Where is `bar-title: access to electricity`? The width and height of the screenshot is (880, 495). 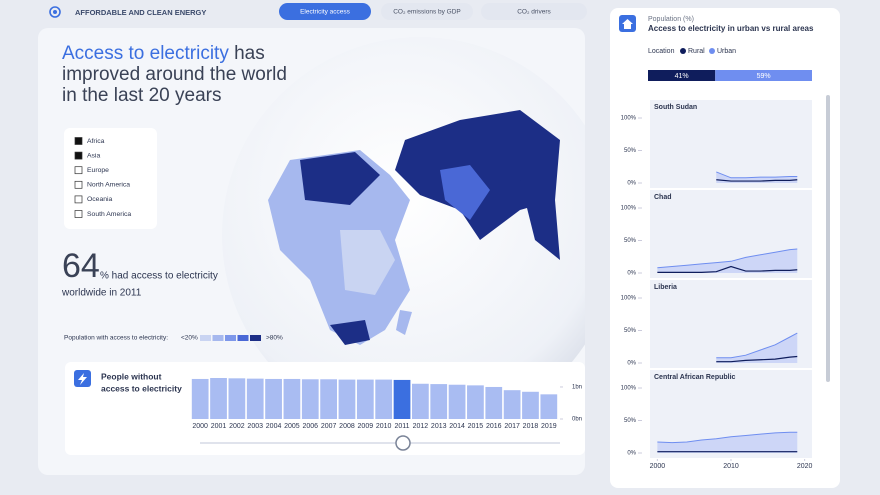
bar-title: access to electricity is located at coordinates (141, 388).